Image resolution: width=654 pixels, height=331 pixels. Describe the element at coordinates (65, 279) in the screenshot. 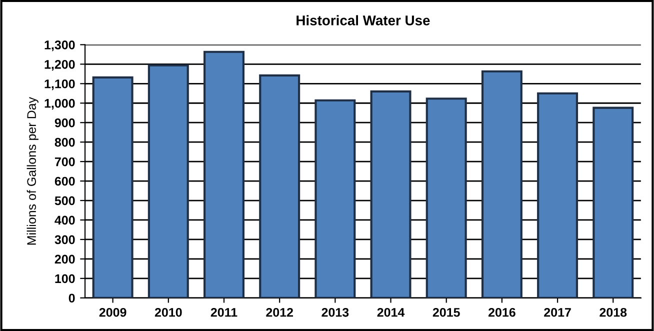

I see `y-tick-label: 100` at that location.